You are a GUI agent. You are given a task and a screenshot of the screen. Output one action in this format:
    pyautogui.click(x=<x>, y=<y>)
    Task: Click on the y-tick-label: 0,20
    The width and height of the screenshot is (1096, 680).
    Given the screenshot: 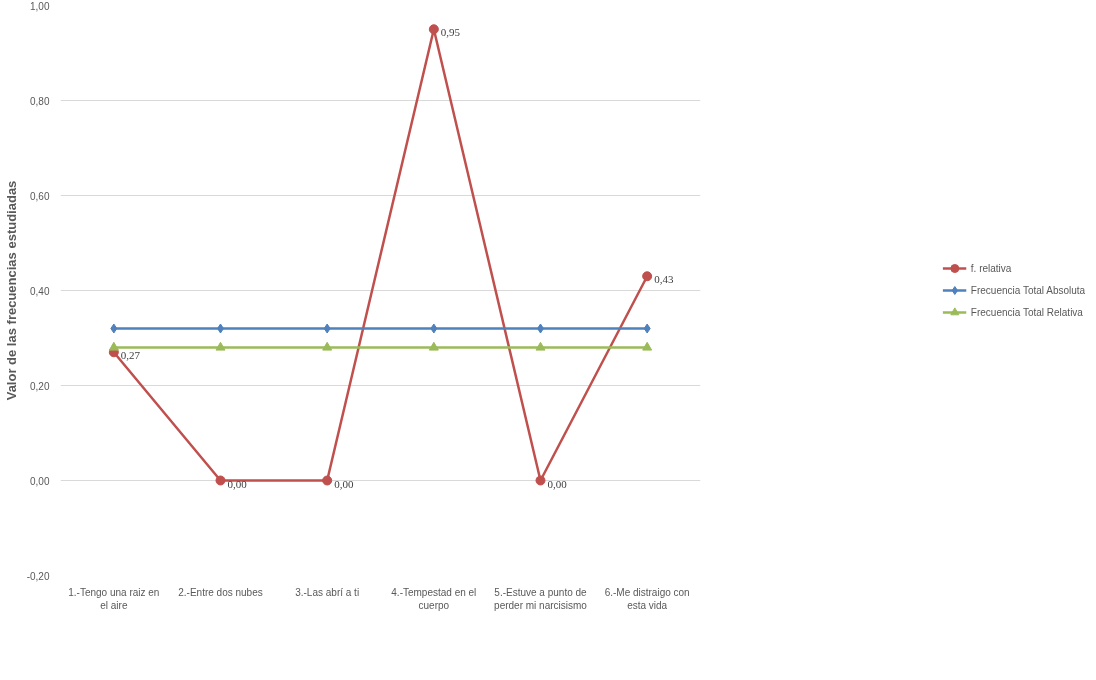 What is the action you would take?
    pyautogui.click(x=40, y=386)
    